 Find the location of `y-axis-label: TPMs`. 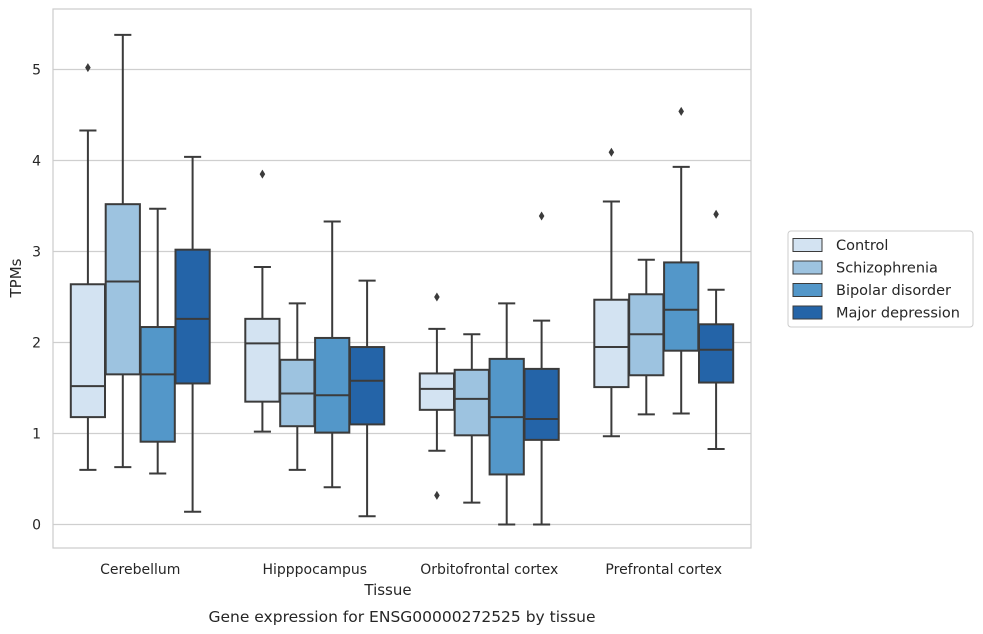

y-axis-label: TPMs is located at coordinates (16, 278).